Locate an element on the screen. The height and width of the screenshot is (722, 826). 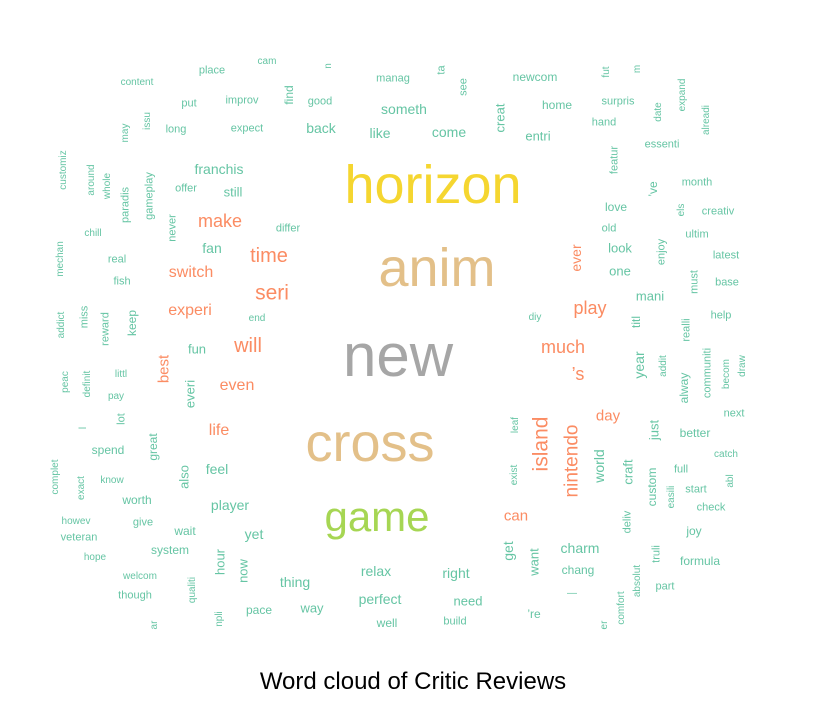
word: cam is located at coordinates (267, 61).